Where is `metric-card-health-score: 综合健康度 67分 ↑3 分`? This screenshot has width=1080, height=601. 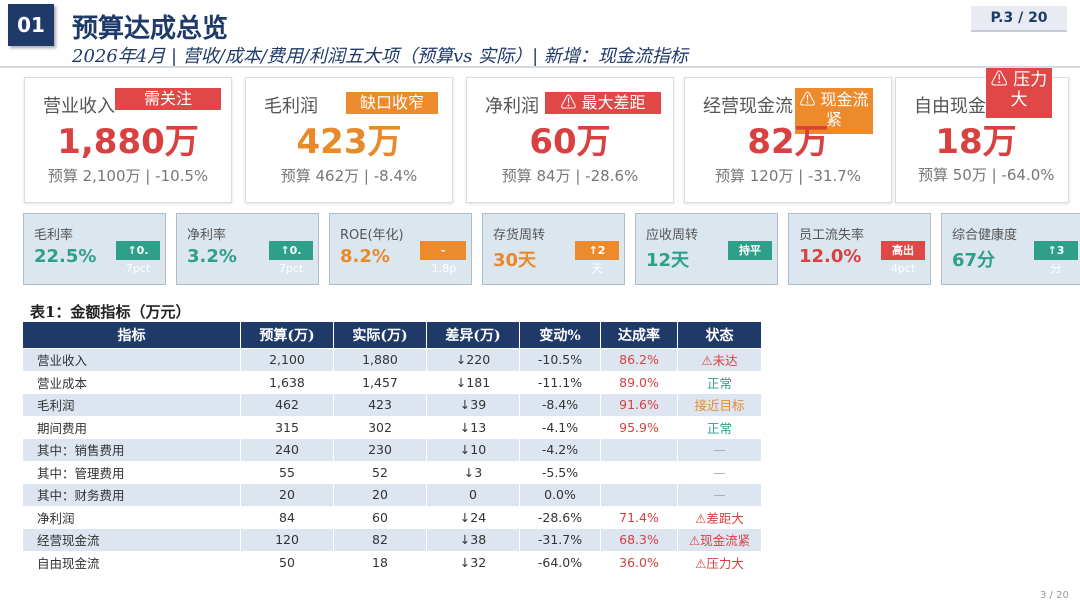
metric-card-health-score: 综合健康度 67分 ↑3 分 is located at coordinates (1010, 249).